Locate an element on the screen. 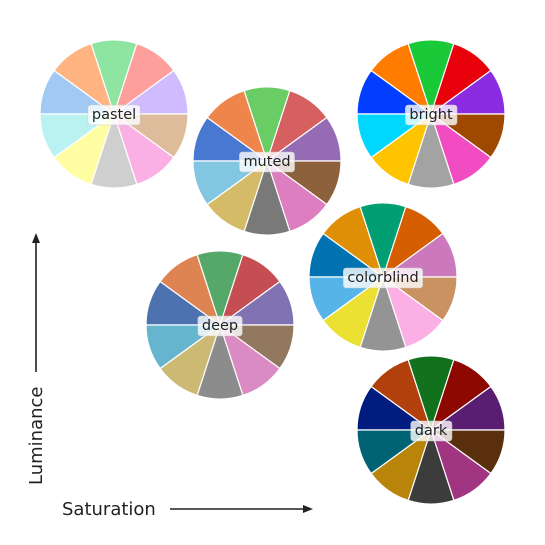  saturation-axis-label: Saturation is located at coordinates (109, 509).